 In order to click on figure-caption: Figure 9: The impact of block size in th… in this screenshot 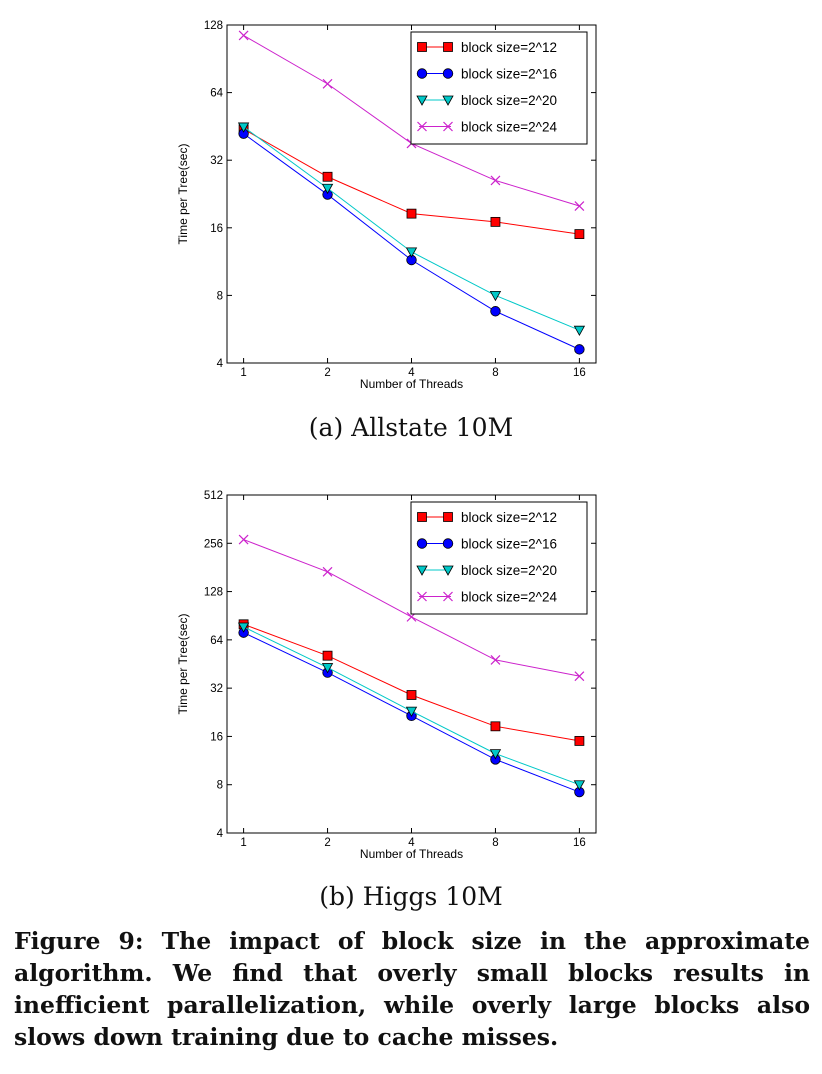, I will do `click(412, 989)`.